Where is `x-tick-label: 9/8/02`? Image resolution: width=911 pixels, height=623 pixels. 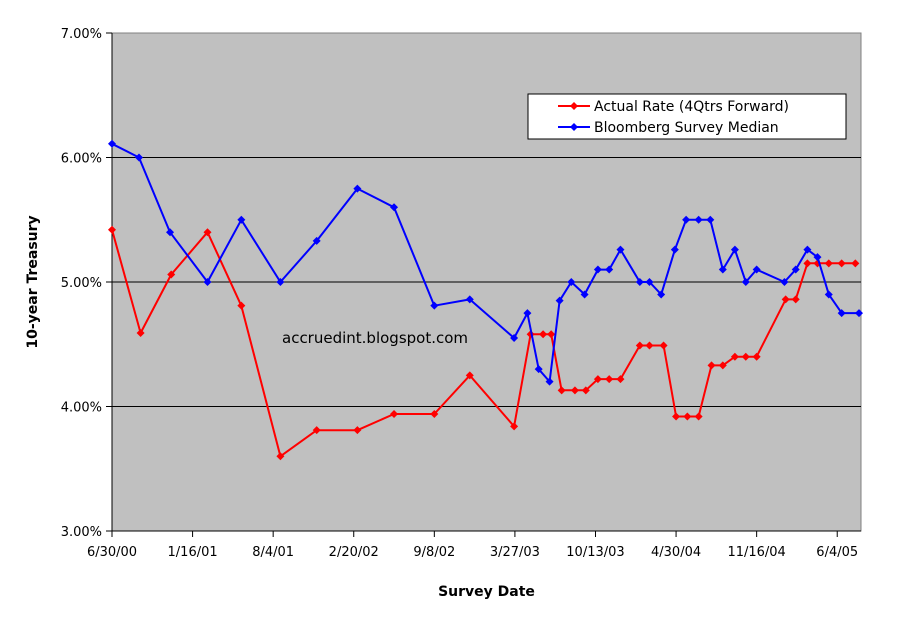
x-tick-label: 9/8/02 is located at coordinates (434, 552).